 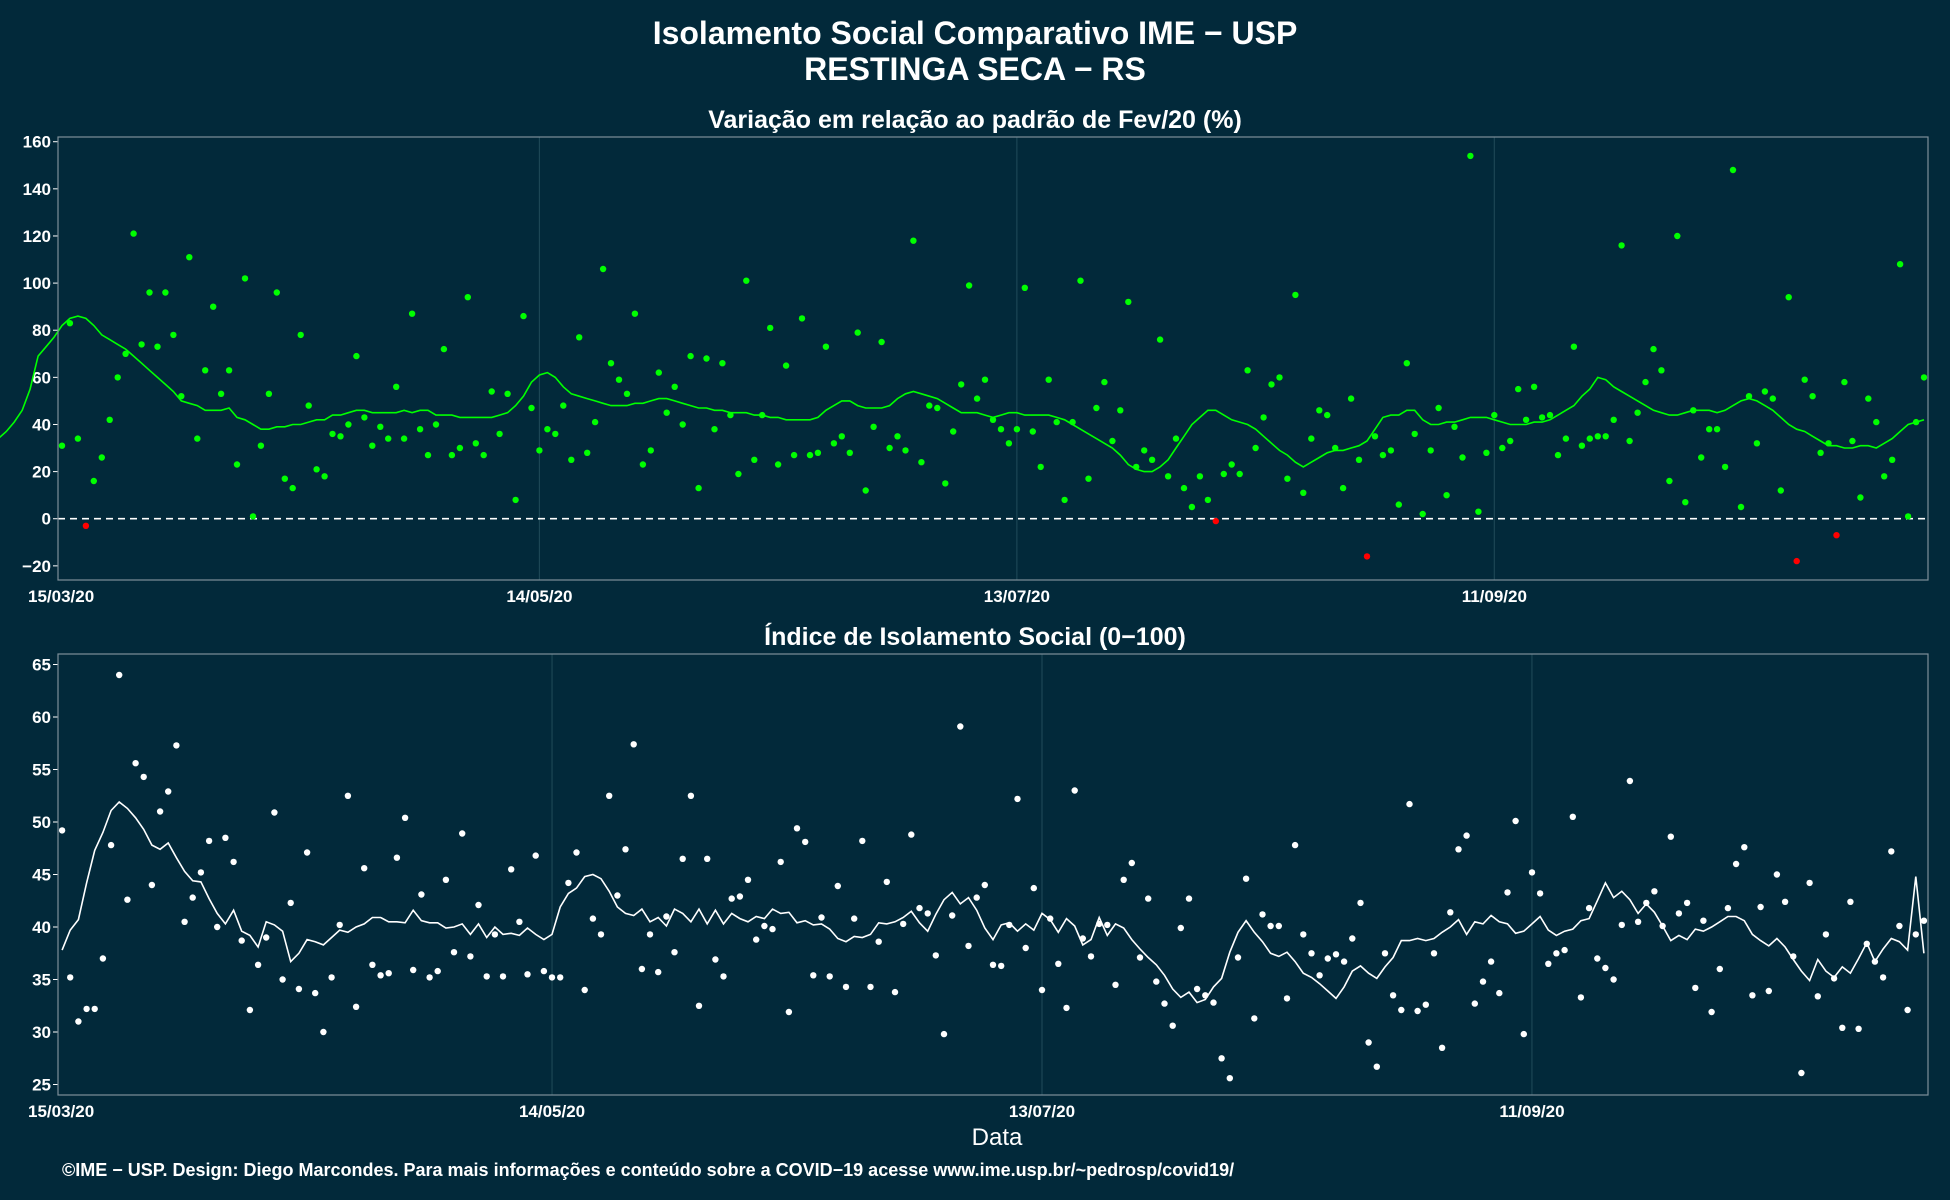 What do you see at coordinates (41, 1085) in the screenshot?
I see `y-tick-label: 25` at bounding box center [41, 1085].